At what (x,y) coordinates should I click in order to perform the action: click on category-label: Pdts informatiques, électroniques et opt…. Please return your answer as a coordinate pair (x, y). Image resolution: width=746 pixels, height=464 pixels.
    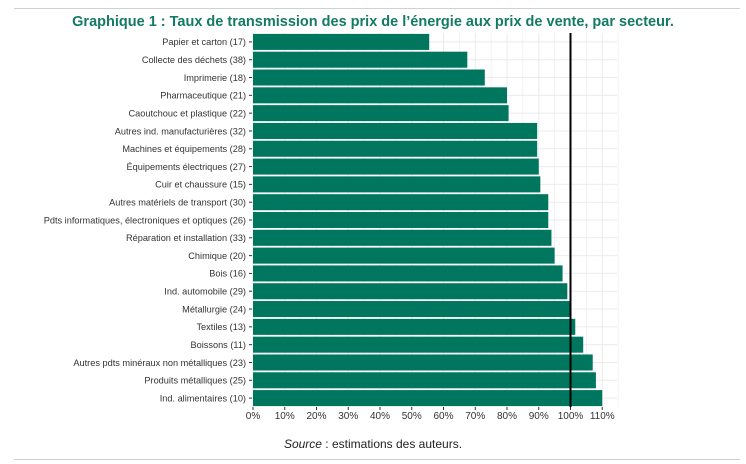
    Looking at the image, I should click on (145, 220).